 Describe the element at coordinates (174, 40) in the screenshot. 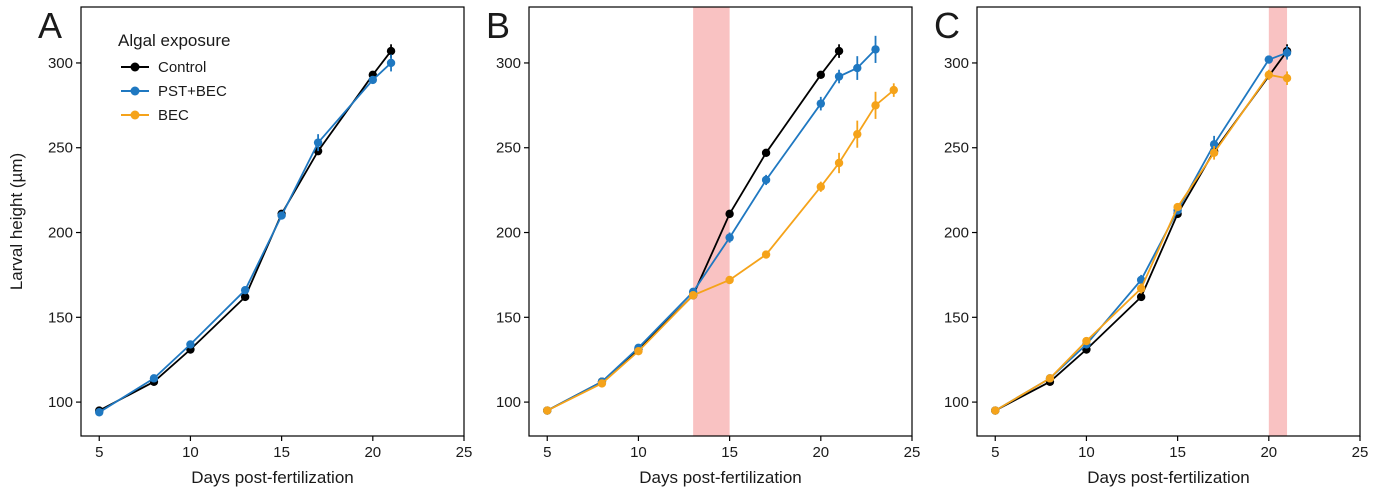

I see `legend-title: Algal exposure` at that location.